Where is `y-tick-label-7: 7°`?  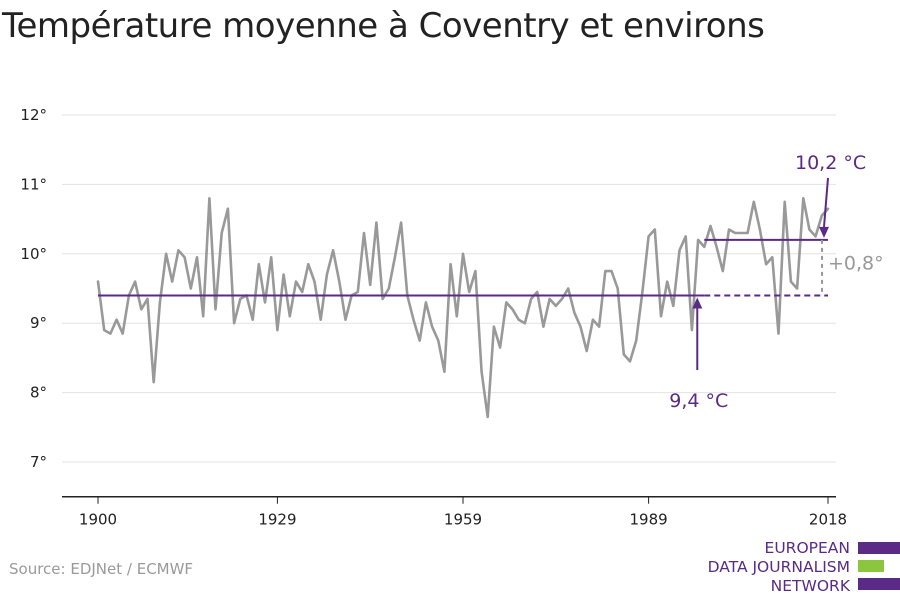
y-tick-label-7: 7° is located at coordinates (38, 462).